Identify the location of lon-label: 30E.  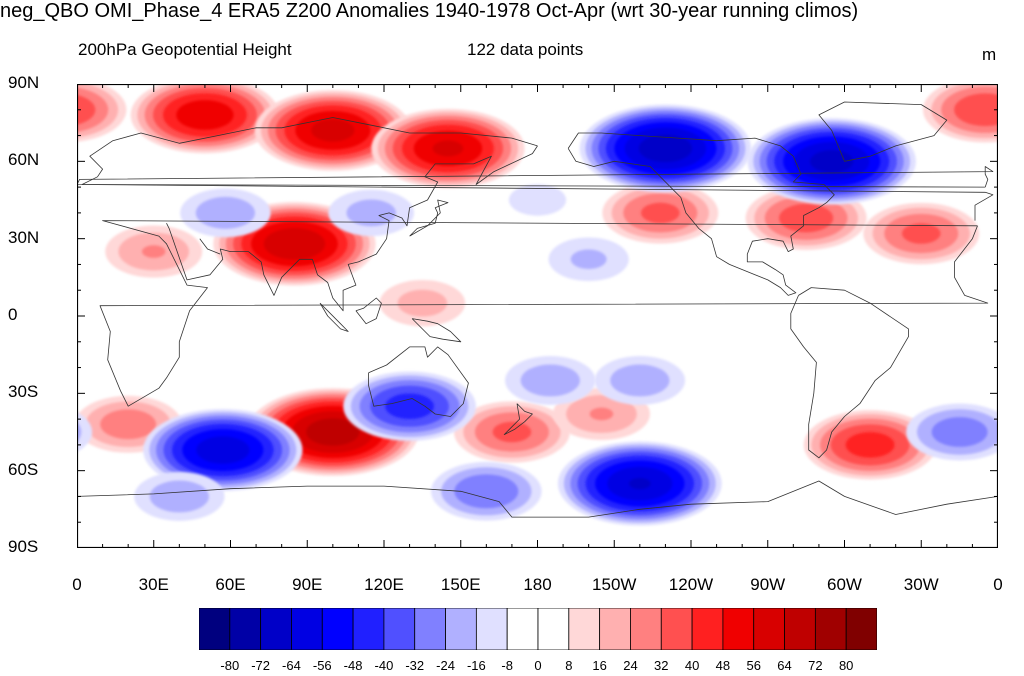
(153, 584).